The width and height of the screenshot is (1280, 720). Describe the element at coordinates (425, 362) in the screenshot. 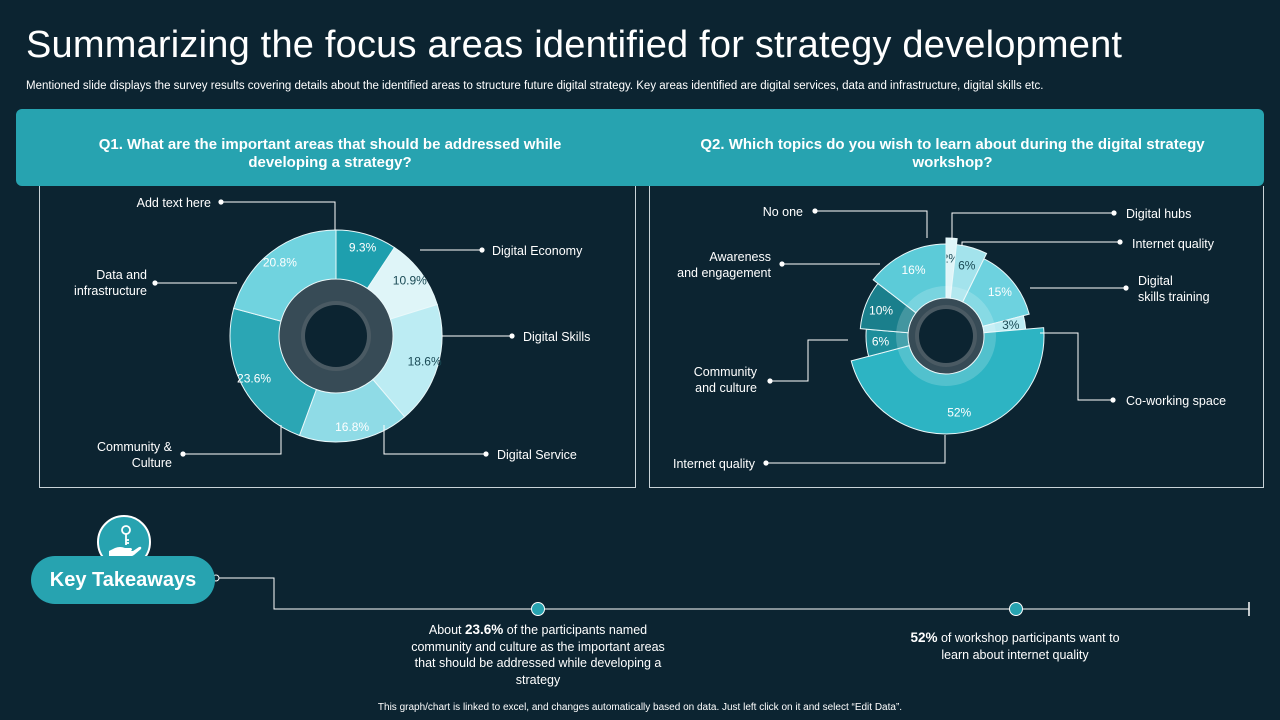

I see `q1-value-label-2: 18.6%` at that location.